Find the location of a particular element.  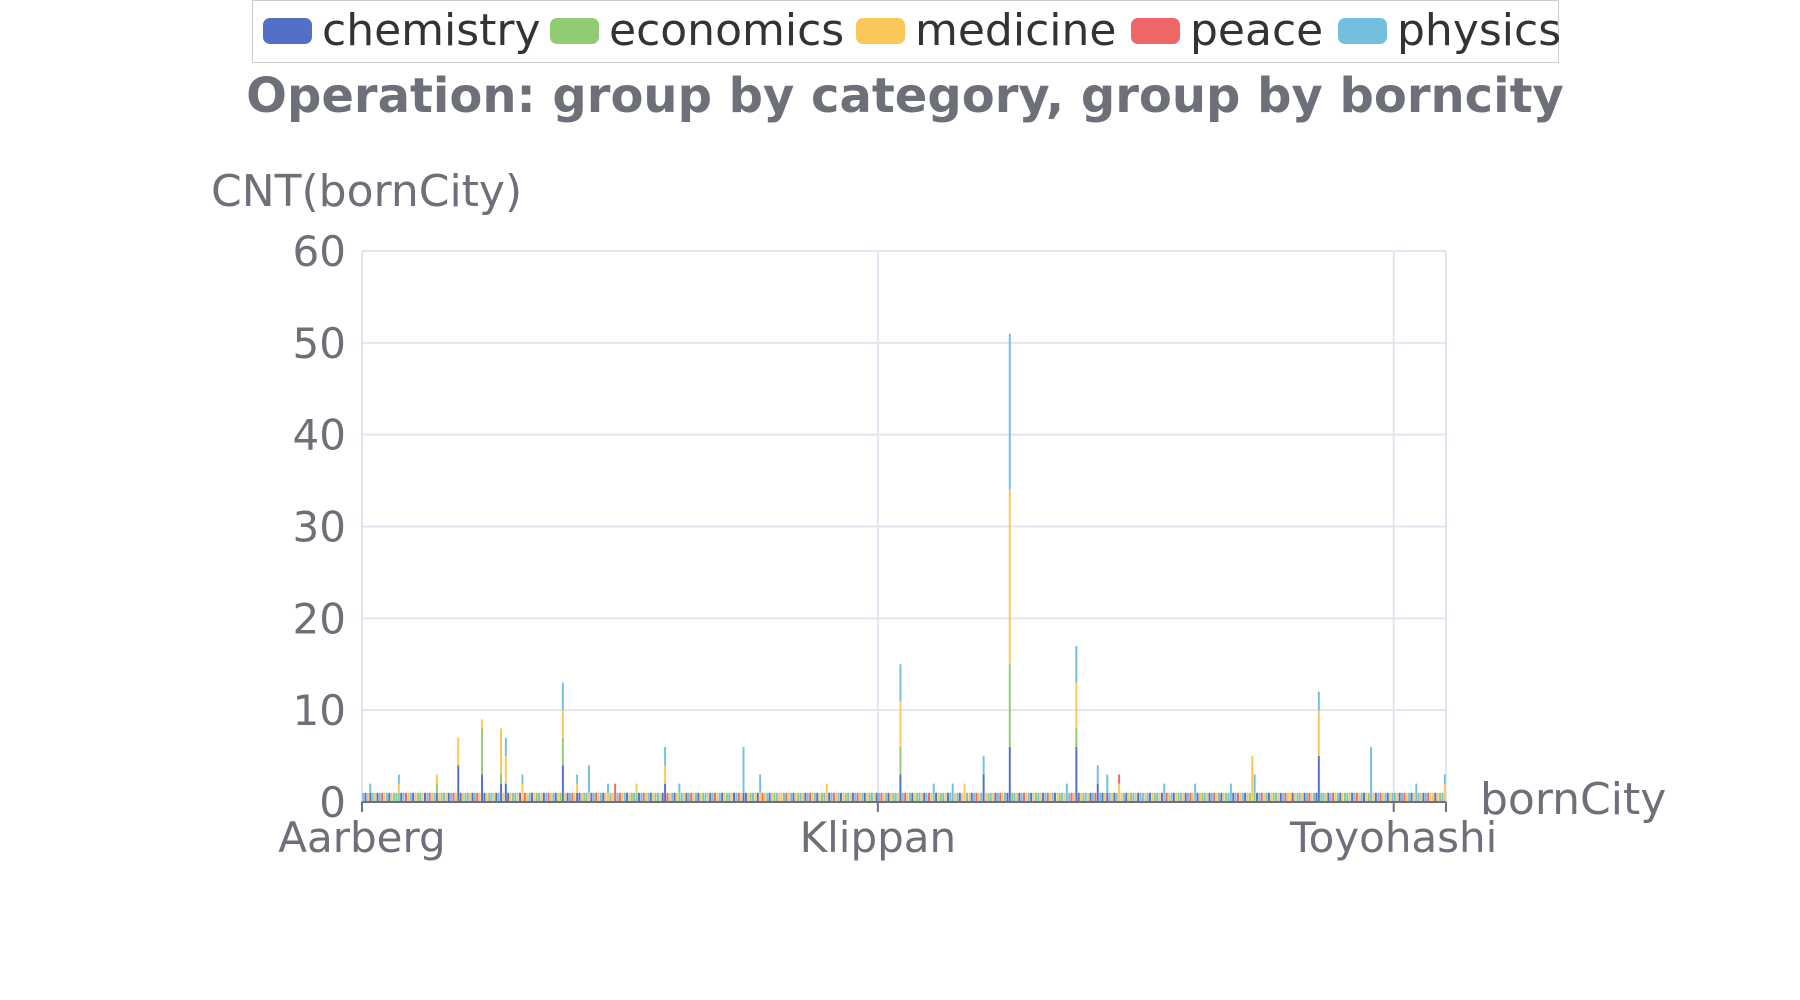

legend-item-peace: peace is located at coordinates (1227, 31).